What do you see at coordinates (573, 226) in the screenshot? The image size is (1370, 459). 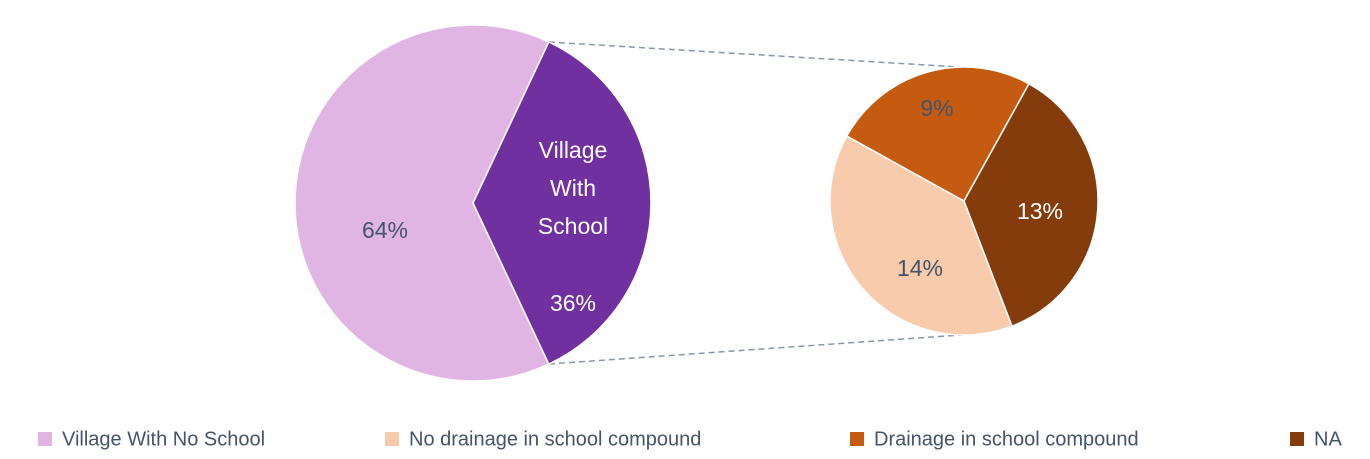 I see `slice-label-line: School` at bounding box center [573, 226].